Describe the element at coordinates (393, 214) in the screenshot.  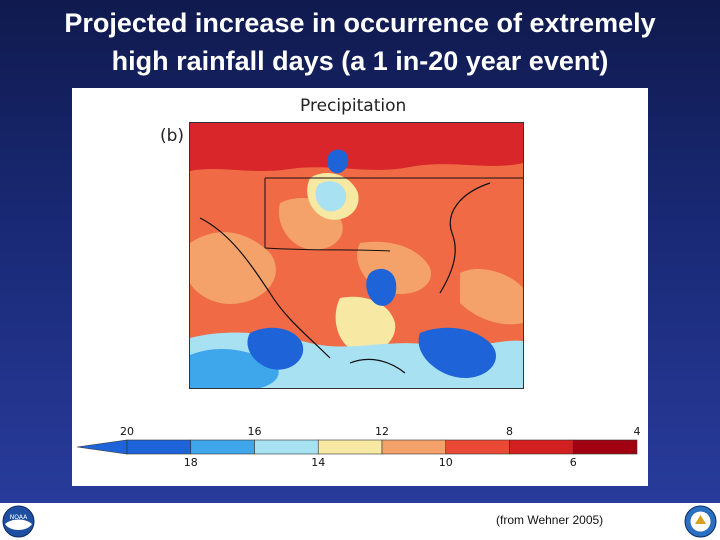
I see `border-paths` at that location.